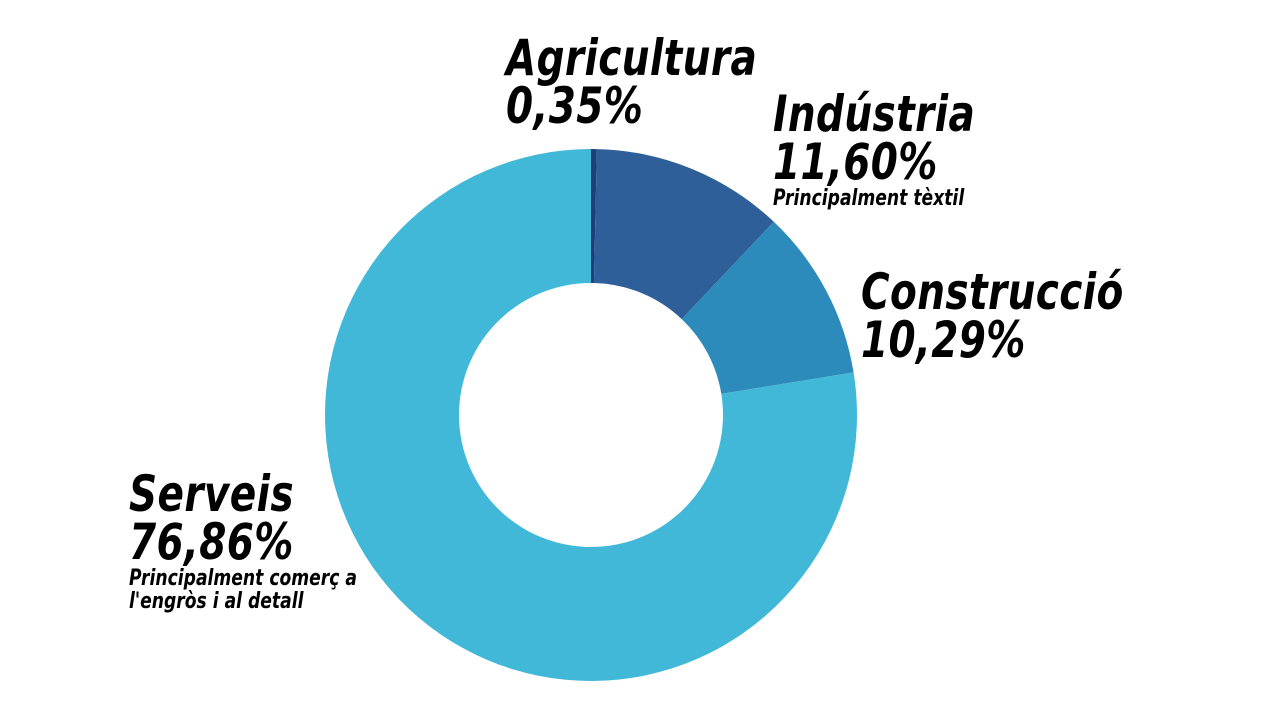  I want to click on slice-label-industria: Indústria 11,60% Principalment tèxtil, so click(874, 148).